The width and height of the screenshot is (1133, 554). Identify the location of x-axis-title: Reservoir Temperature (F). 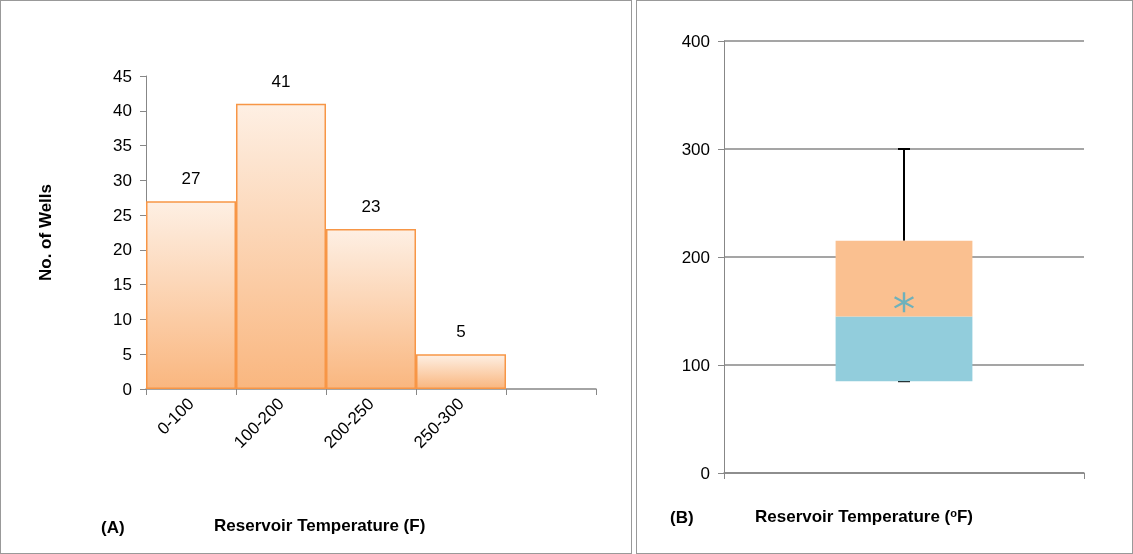
(320, 525).